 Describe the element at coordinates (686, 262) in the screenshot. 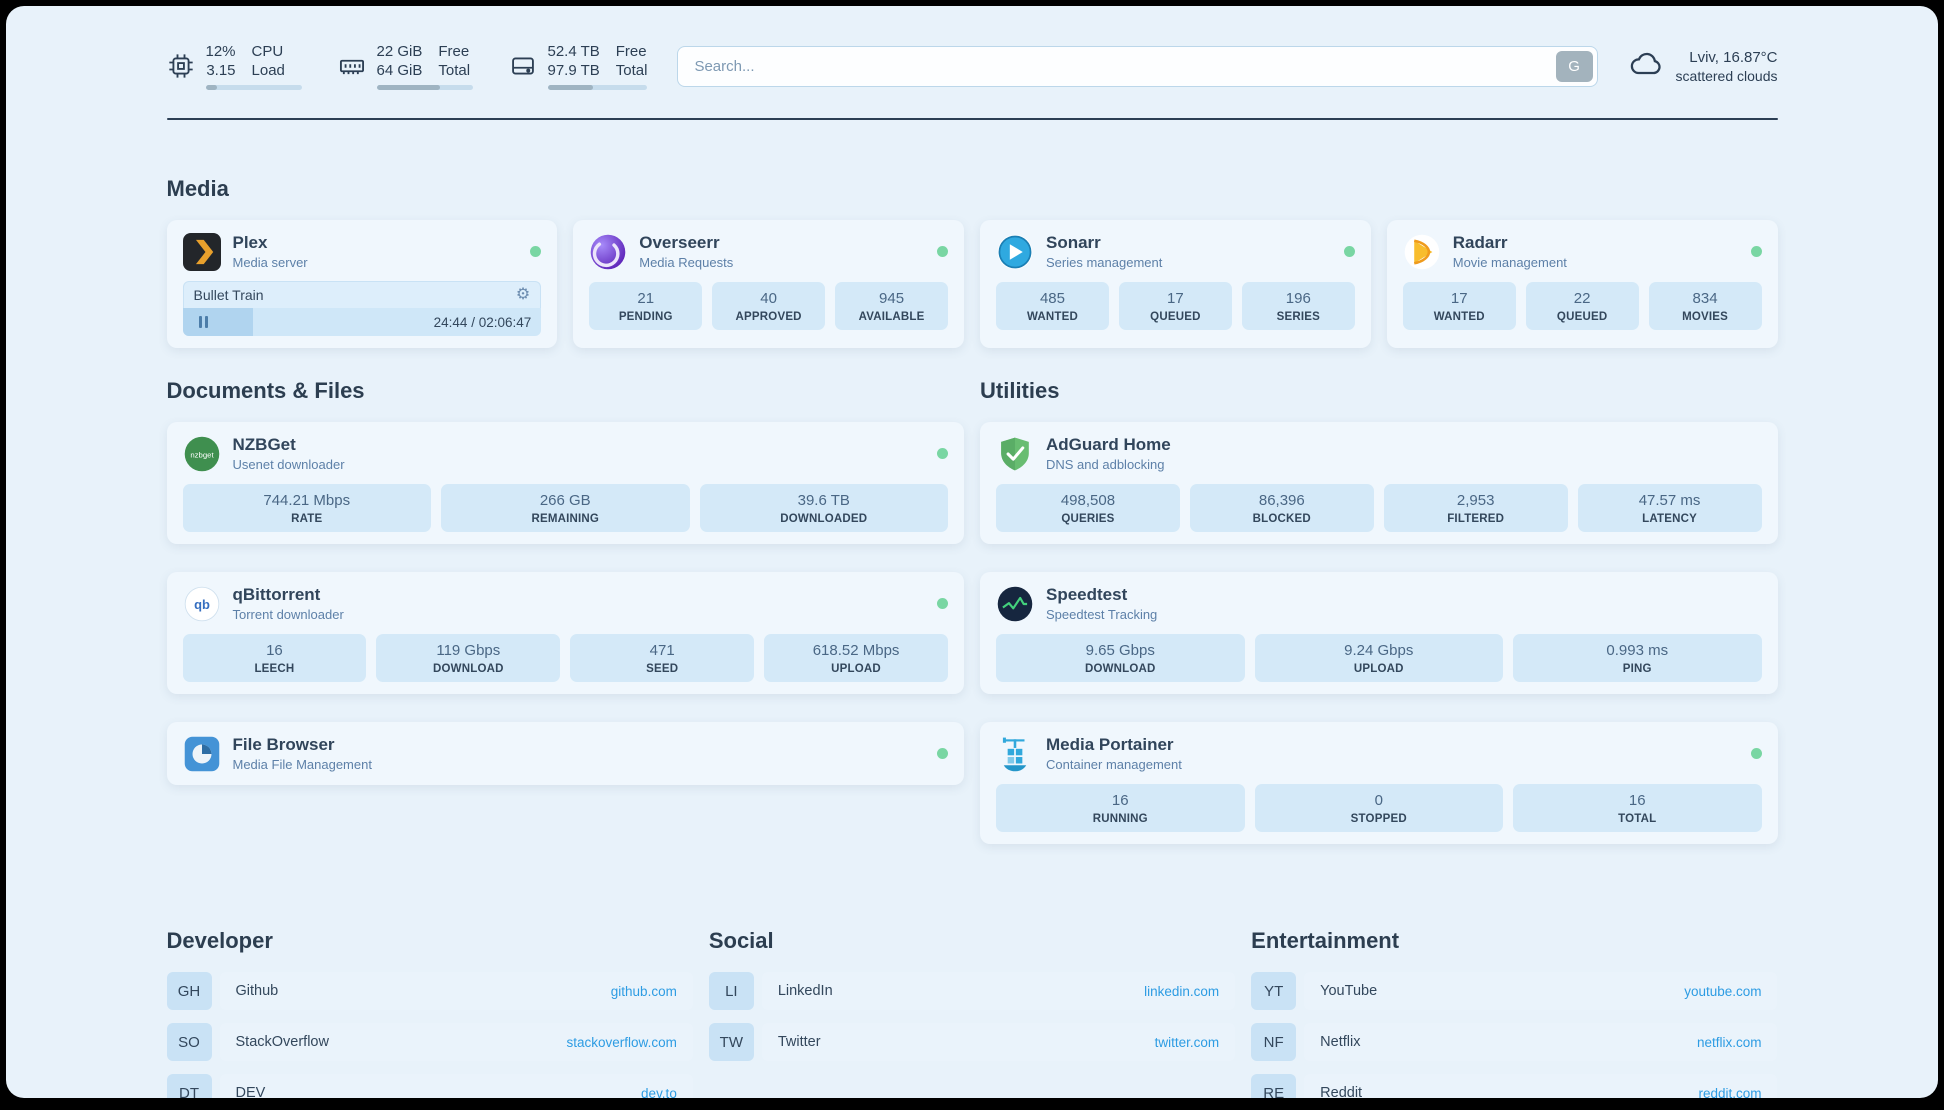

I see `overseerr-subtitle: Media Requests` at that location.